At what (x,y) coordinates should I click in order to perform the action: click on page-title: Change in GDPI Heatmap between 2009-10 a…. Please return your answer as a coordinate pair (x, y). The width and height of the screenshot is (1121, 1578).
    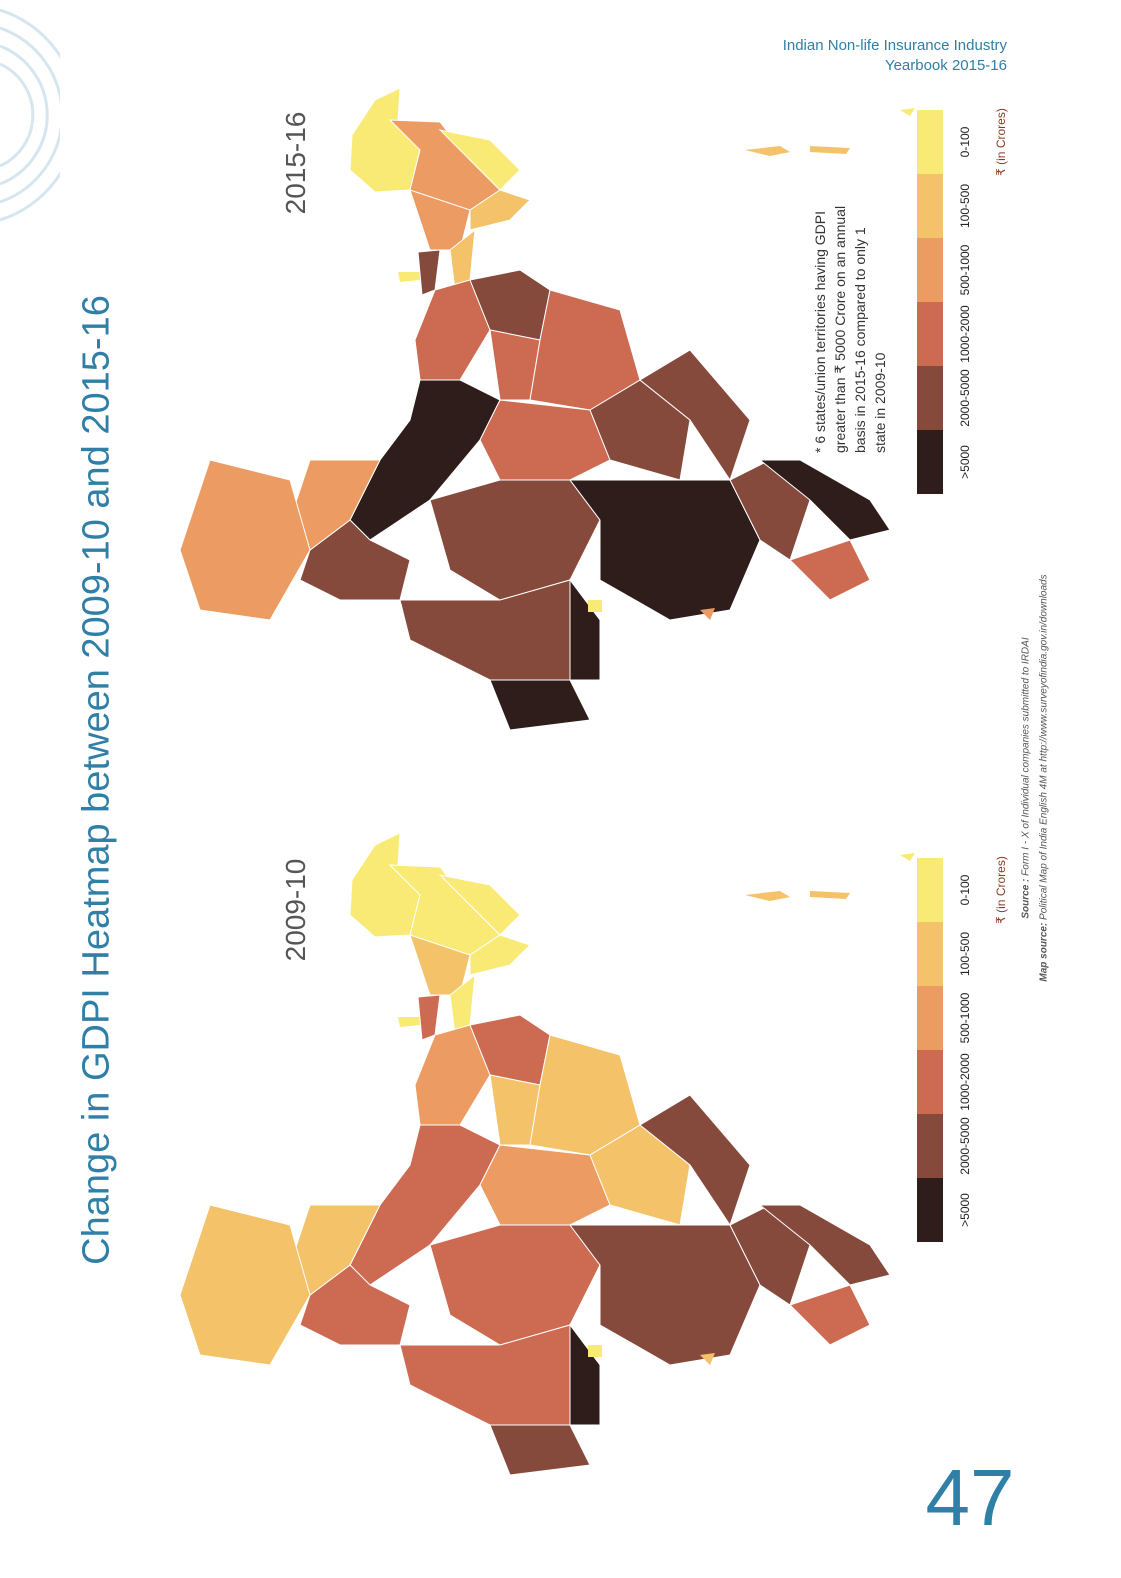
    Looking at the image, I should click on (96, 780).